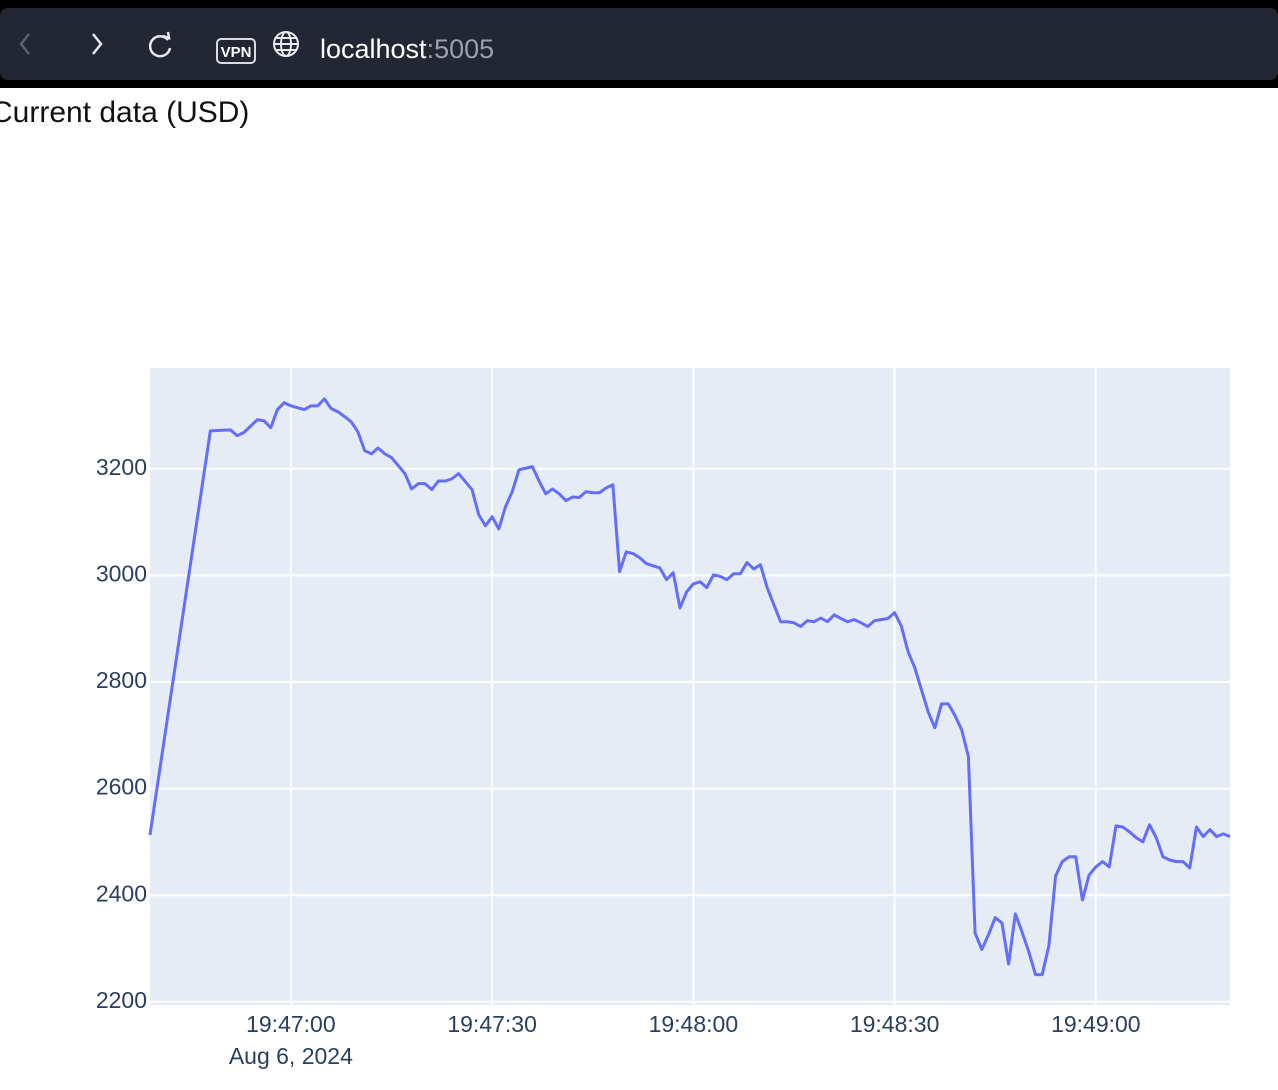 Image resolution: width=1278 pixels, height=1090 pixels. Describe the element at coordinates (286, 44) in the screenshot. I see `globe-icon` at that location.